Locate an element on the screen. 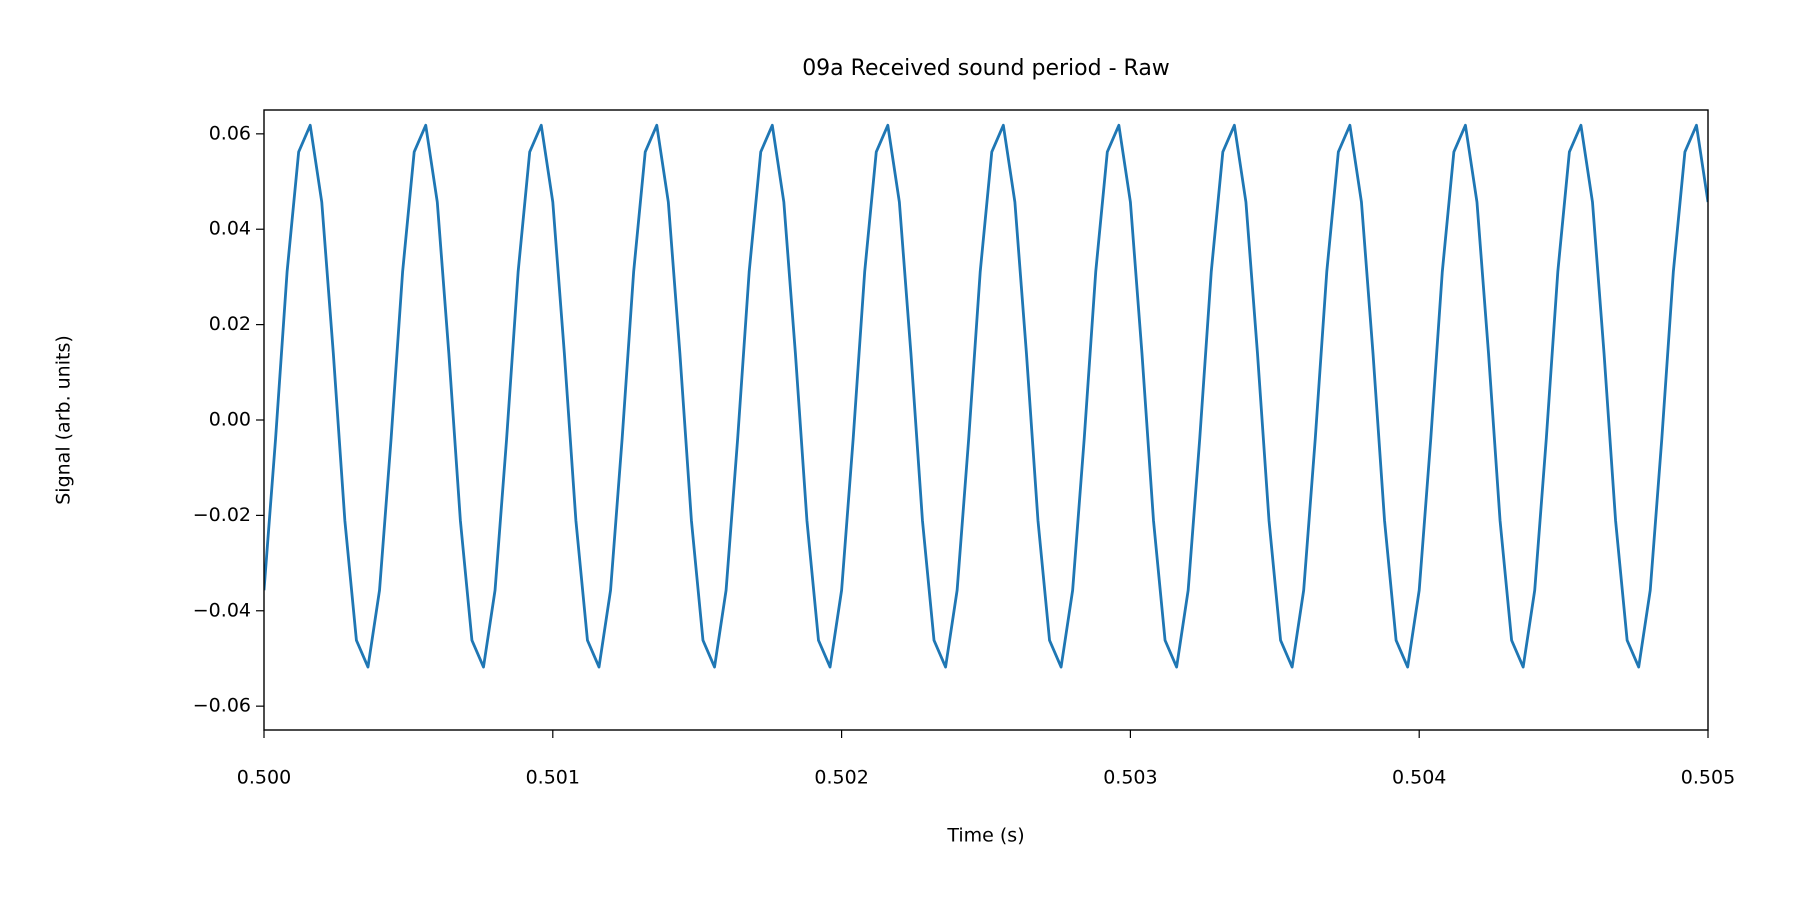 This screenshot has height=900, width=1800. y-tick-label: 0.00 is located at coordinates (230, 420).